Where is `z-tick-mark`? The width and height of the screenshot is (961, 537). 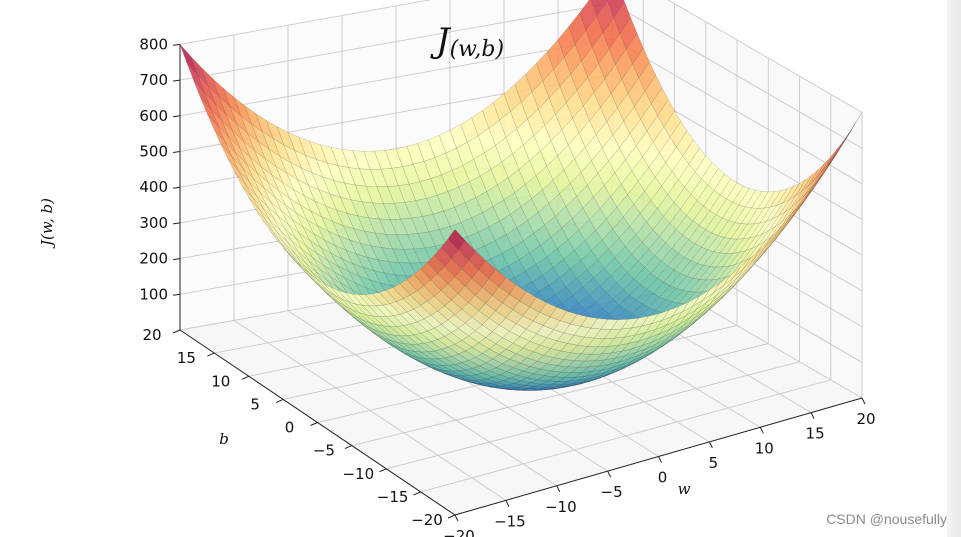
z-tick-mark is located at coordinates (176, 223).